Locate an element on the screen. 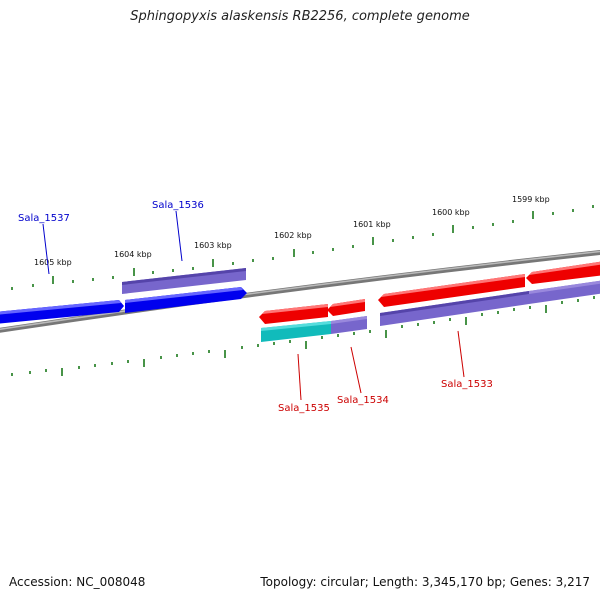 The height and width of the screenshot is (600, 600). scale-ticks-upper is located at coordinates (302, 247).